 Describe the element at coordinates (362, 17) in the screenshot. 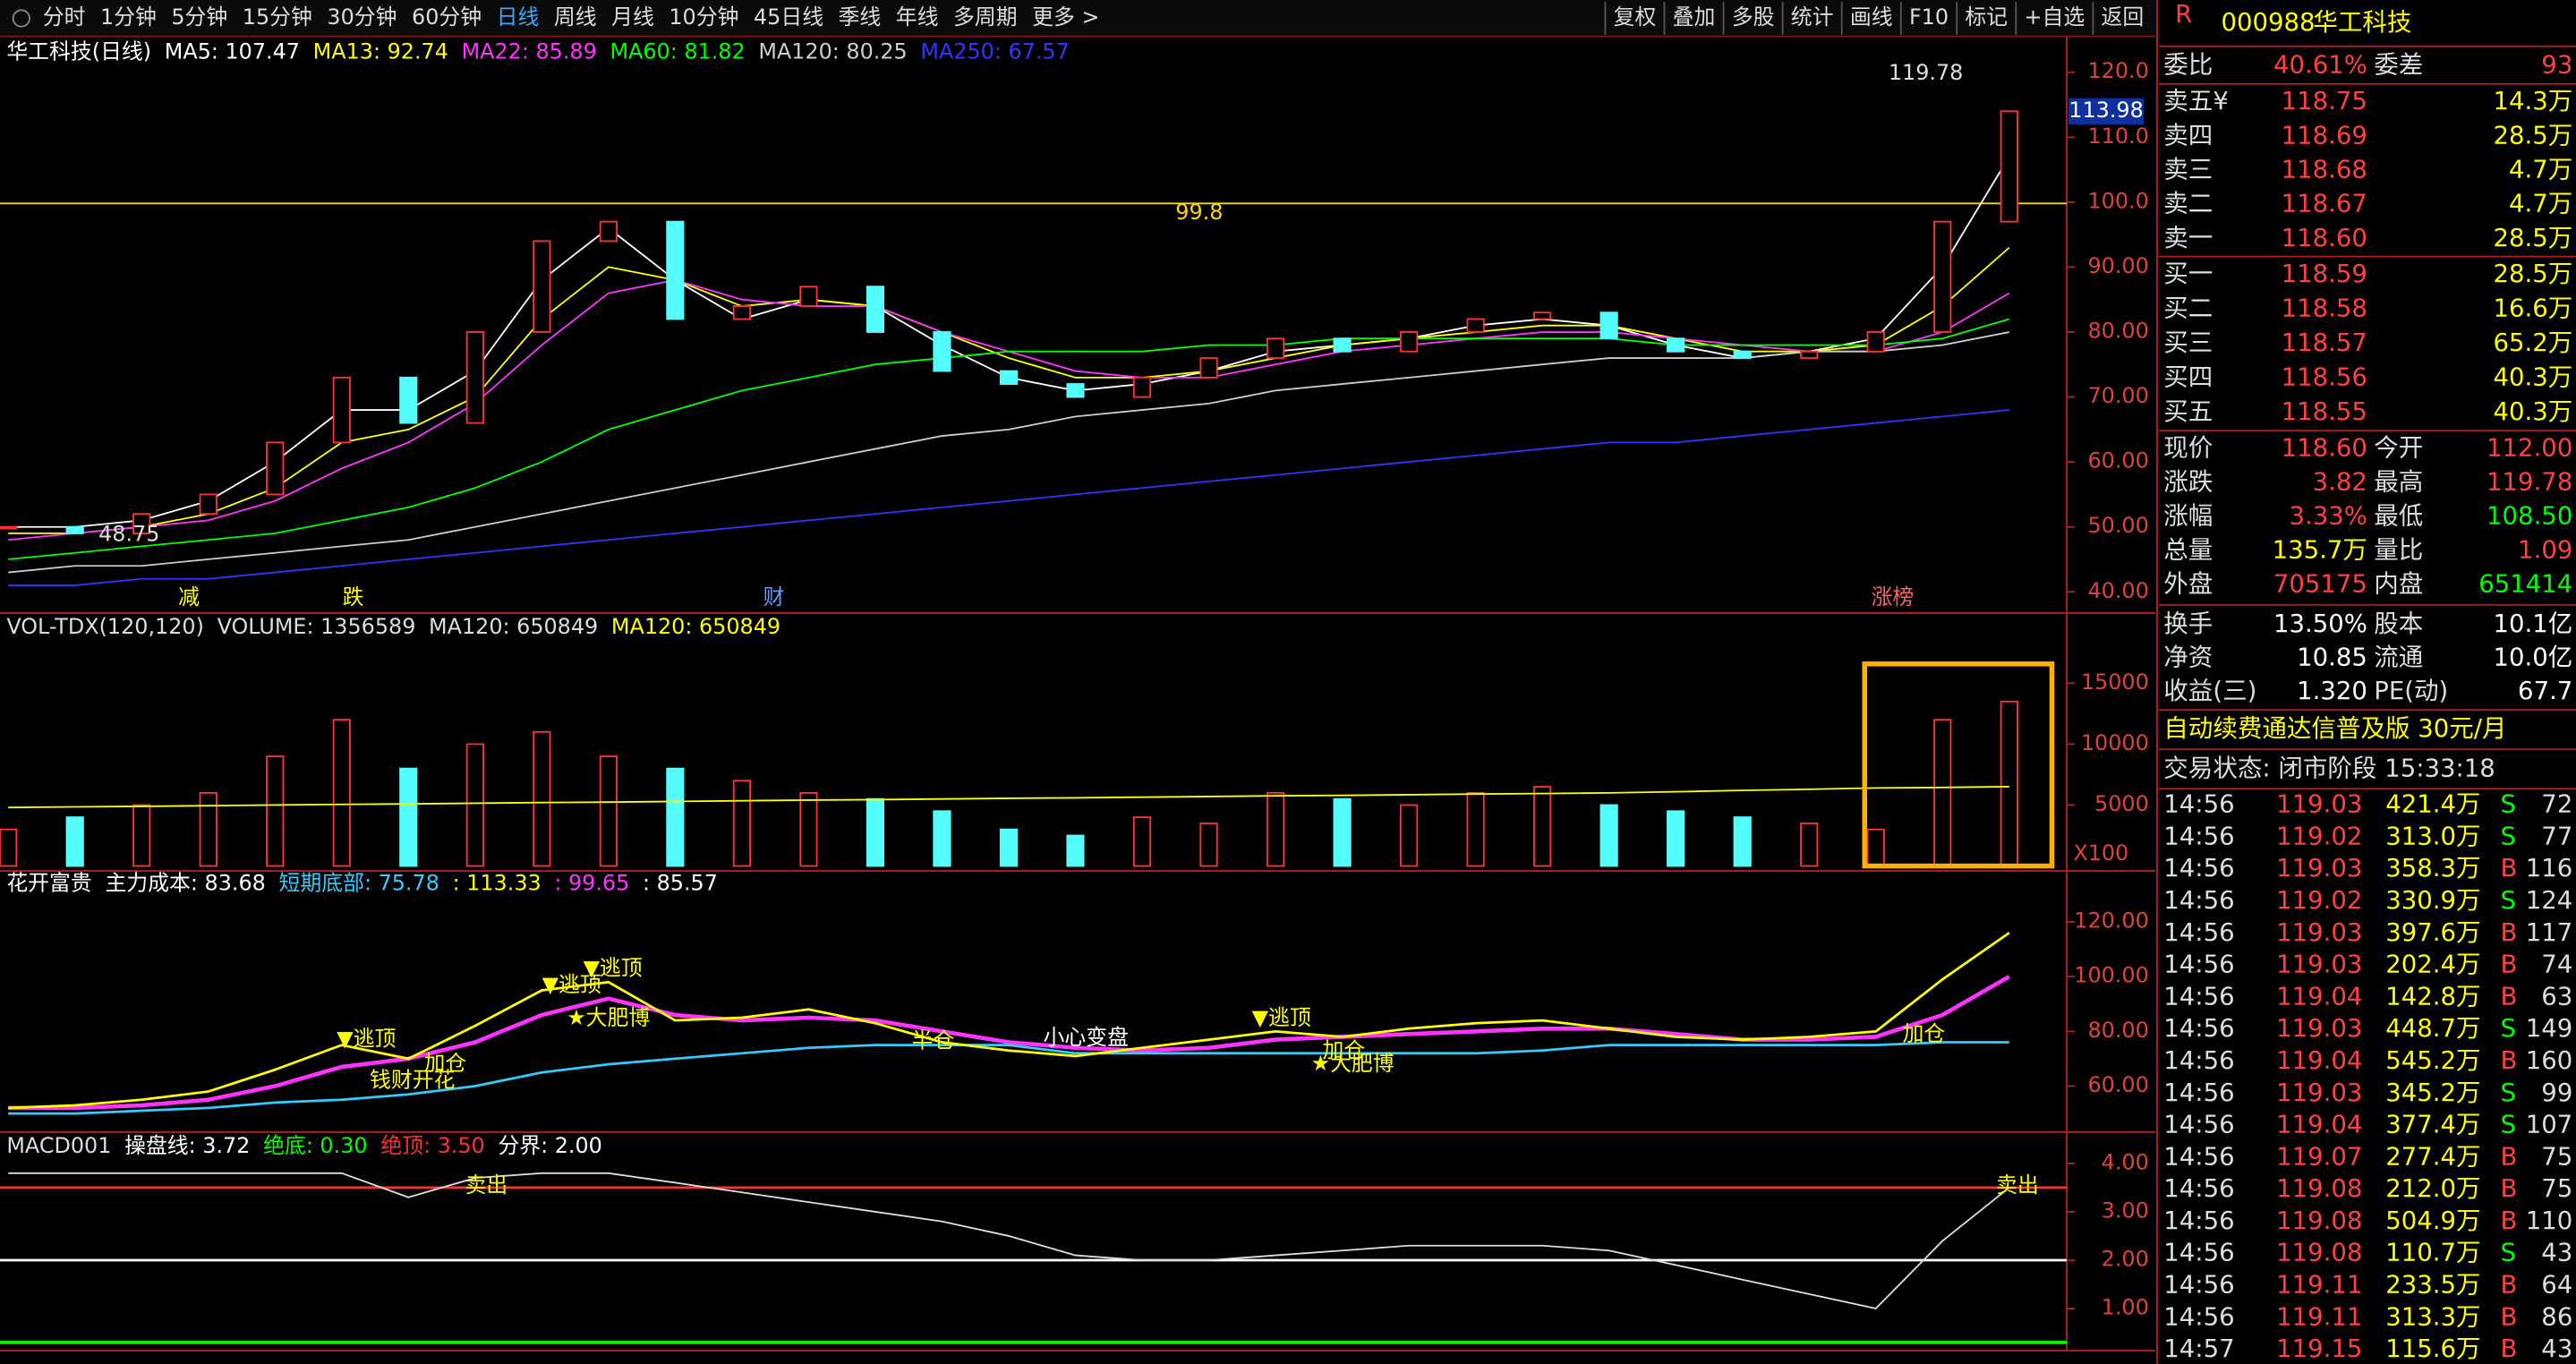

I see `period-button: 30分钟` at that location.